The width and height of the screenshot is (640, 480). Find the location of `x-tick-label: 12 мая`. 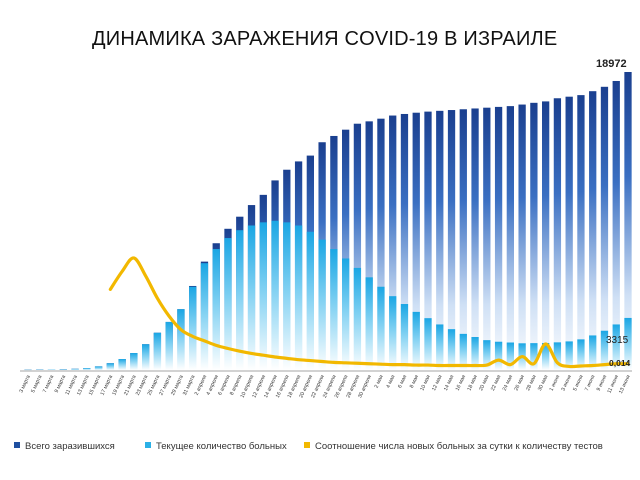

x-tick-label: 12 мая is located at coordinates (437, 383).